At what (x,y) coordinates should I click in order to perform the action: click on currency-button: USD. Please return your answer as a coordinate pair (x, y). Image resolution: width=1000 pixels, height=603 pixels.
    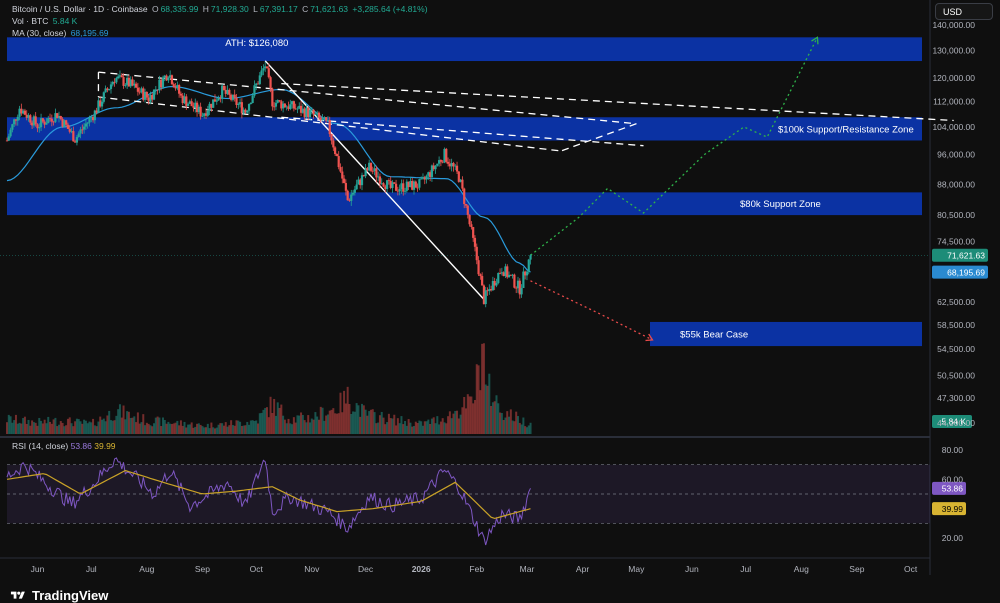
    Looking at the image, I should click on (964, 11).